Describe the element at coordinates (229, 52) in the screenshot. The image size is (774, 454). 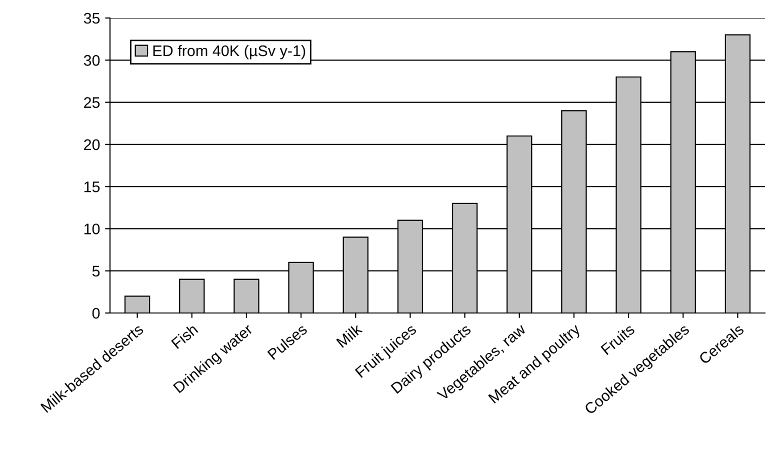
I see `legend-label: ED from 40K (µSv y-1)` at that location.